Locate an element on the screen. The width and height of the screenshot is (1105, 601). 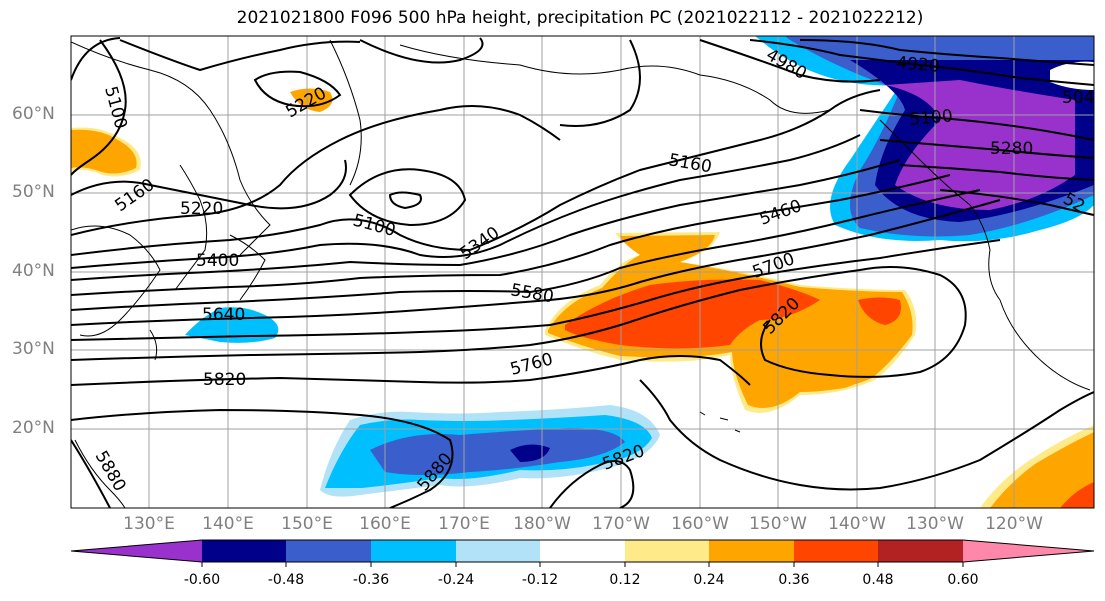
lon-label: 160°E is located at coordinates (385, 524).